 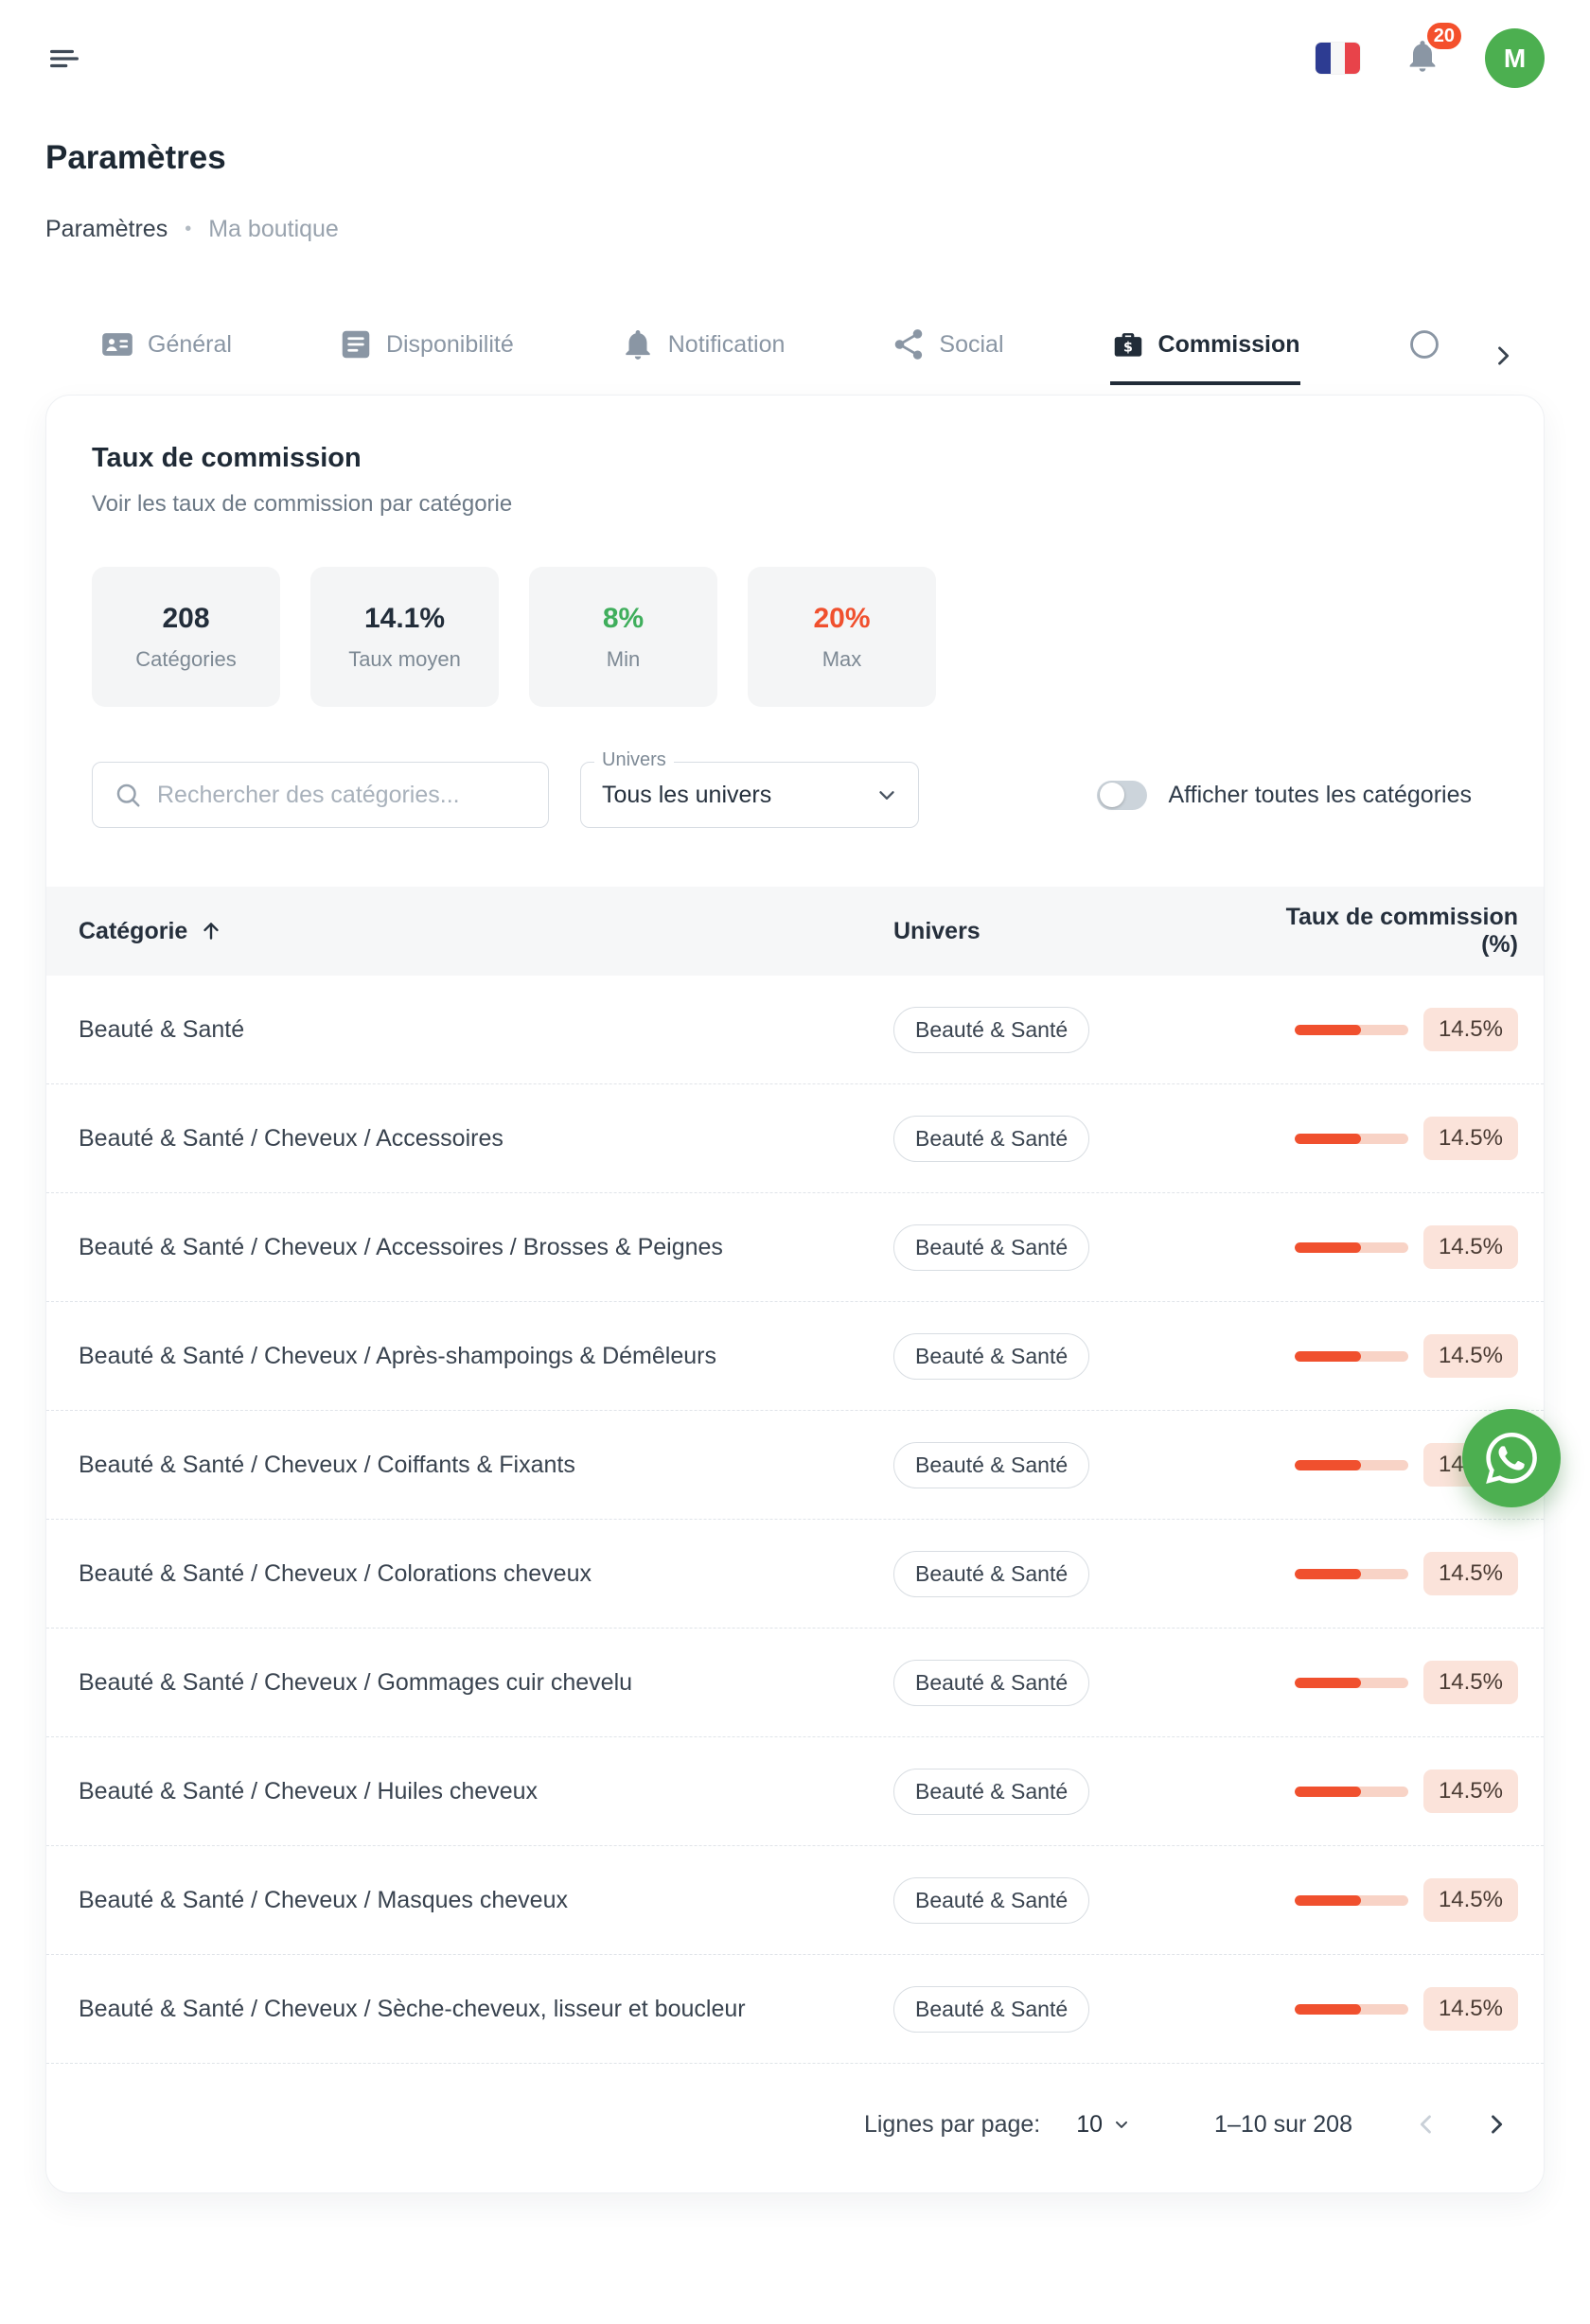 I want to click on stat-value: 20%, so click(x=842, y=618).